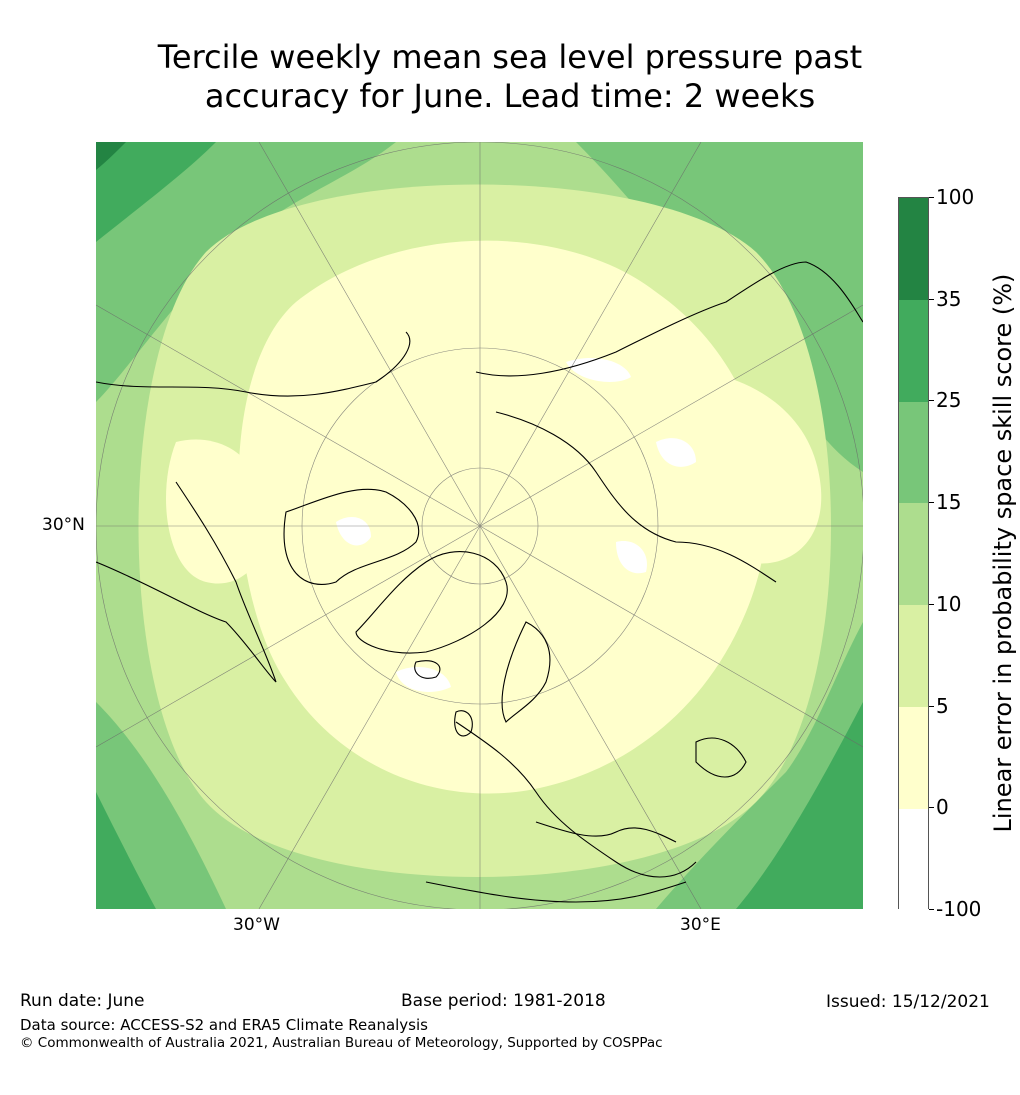 This screenshot has width=1020, height=1095. Describe the element at coordinates (427, 669) in the screenshot. I see `coastline-iceland` at that location.